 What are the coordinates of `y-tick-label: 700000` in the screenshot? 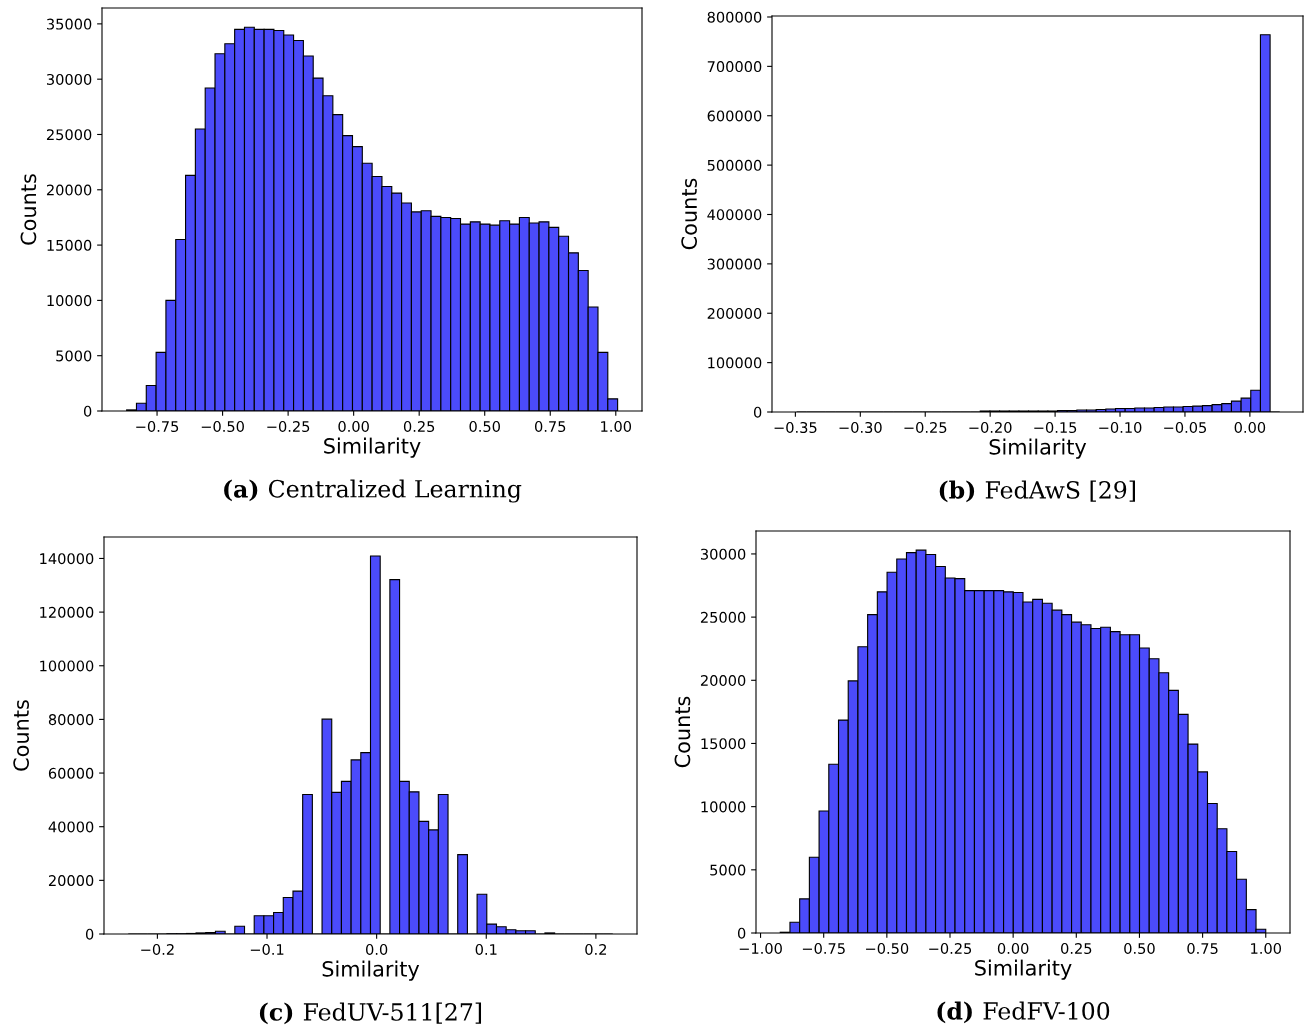 It's located at (734, 67).